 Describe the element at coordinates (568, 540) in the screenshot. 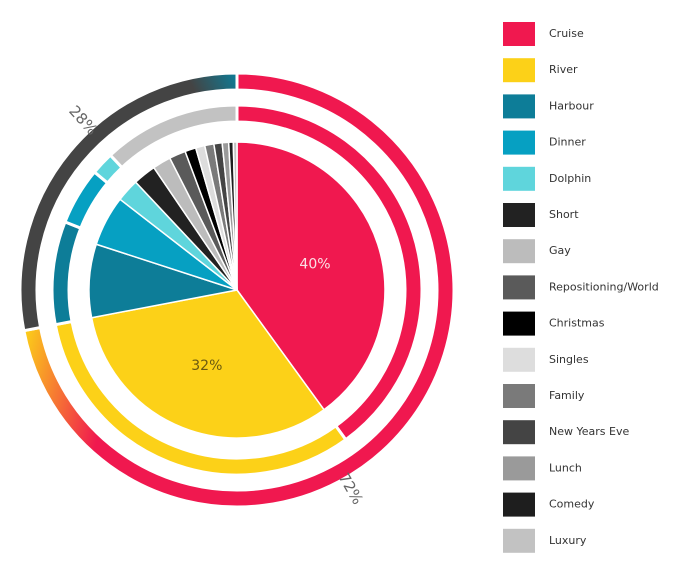

I see `legend-label: Luxury` at that location.